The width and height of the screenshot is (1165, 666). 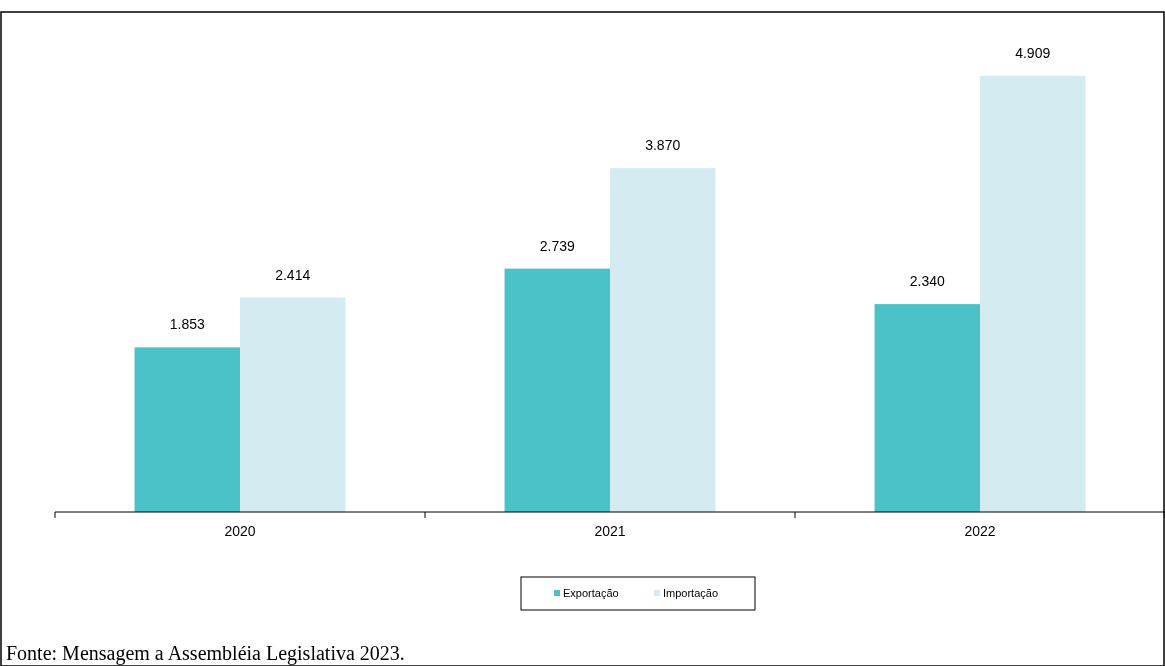 I want to click on legend-label: Exportação, so click(x=591, y=593).